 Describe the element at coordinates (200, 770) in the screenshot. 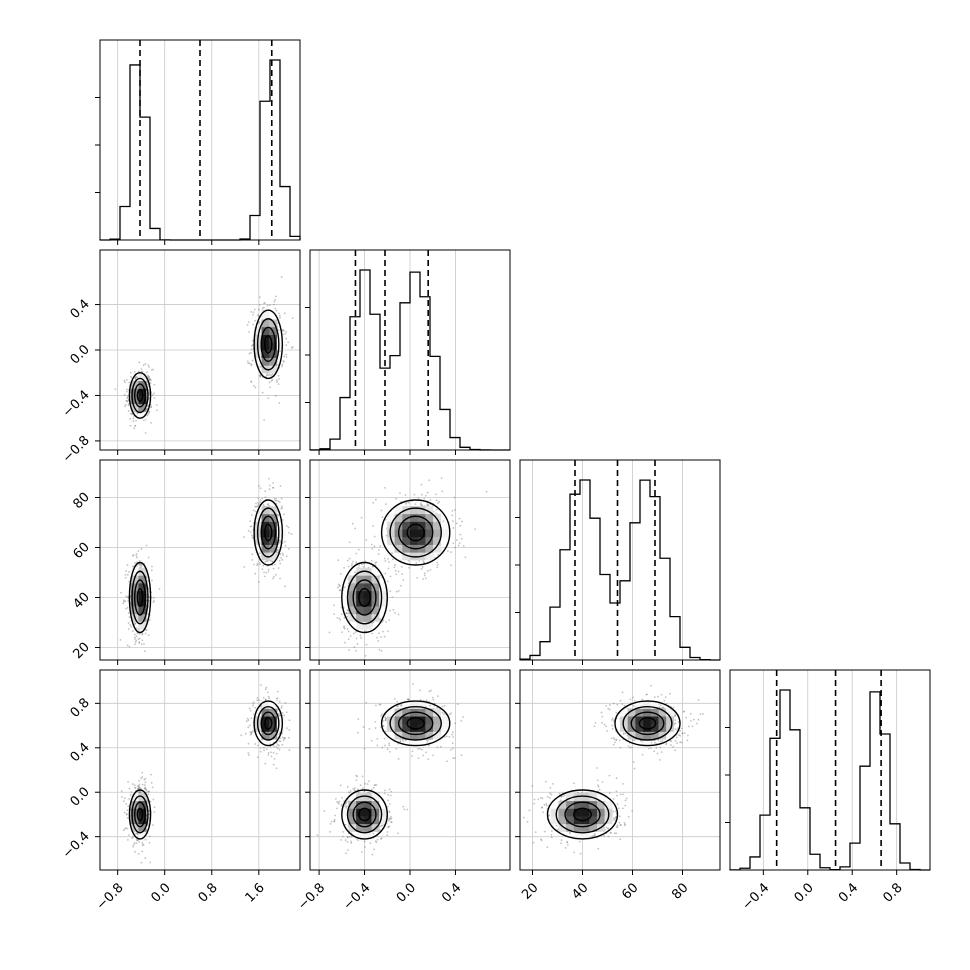

I see `axes-frame` at that location.